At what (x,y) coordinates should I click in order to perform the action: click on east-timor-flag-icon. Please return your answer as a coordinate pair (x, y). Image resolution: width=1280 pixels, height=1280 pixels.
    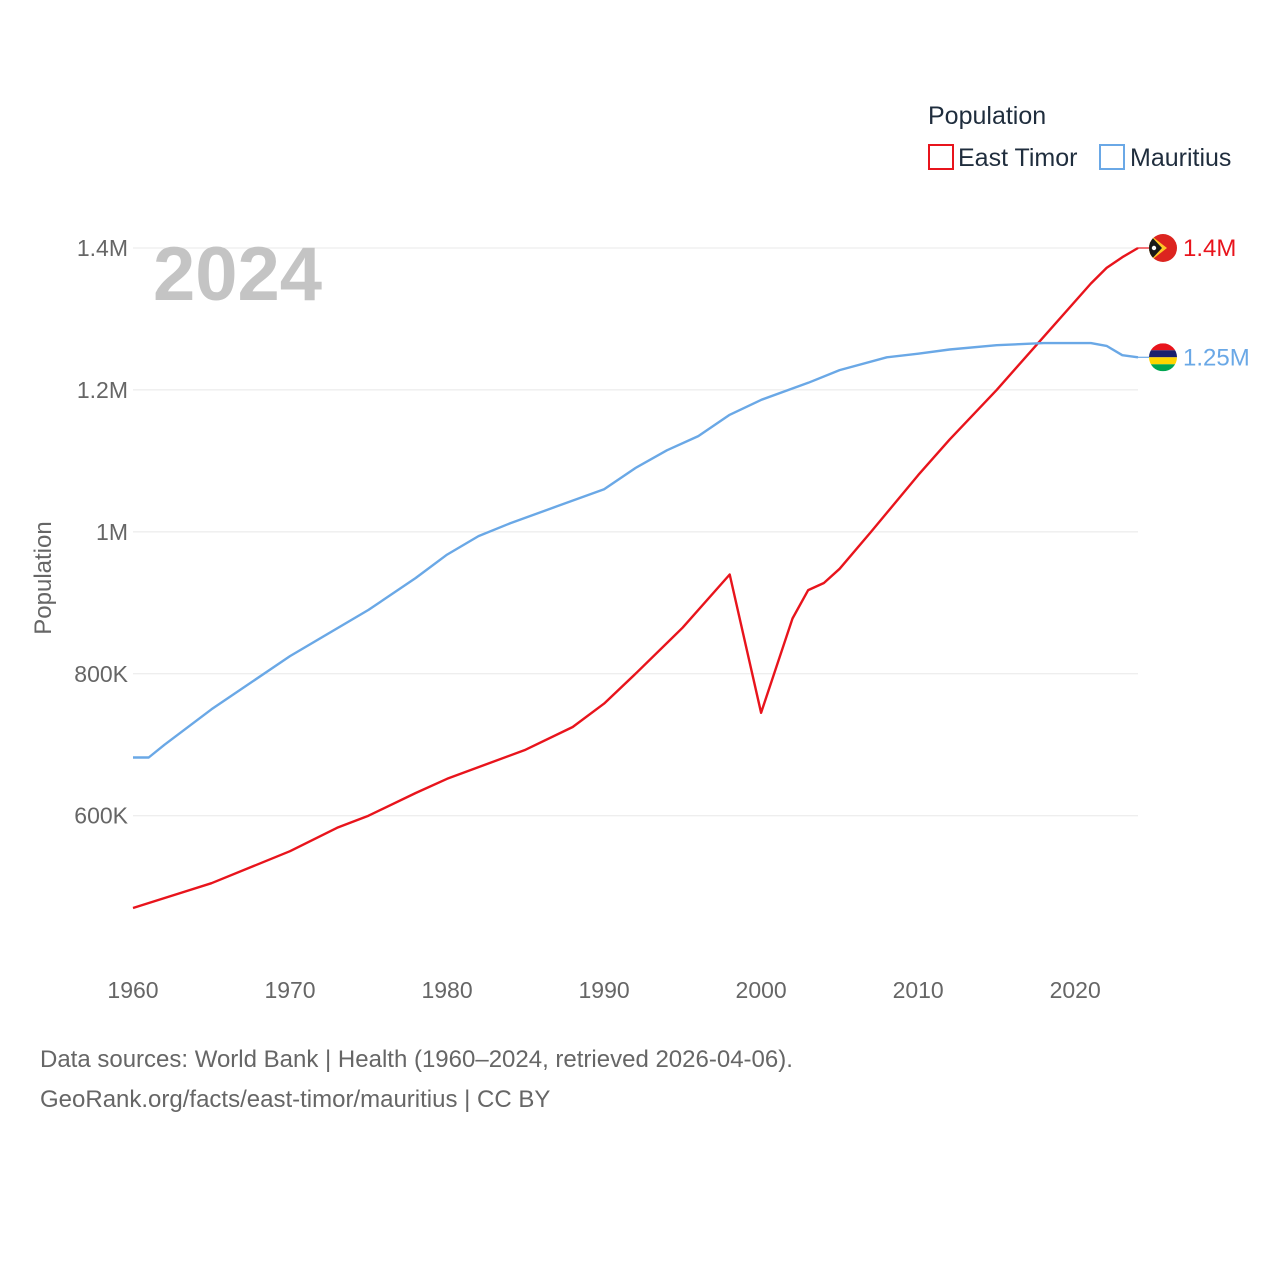
    Looking at the image, I should click on (1163, 248).